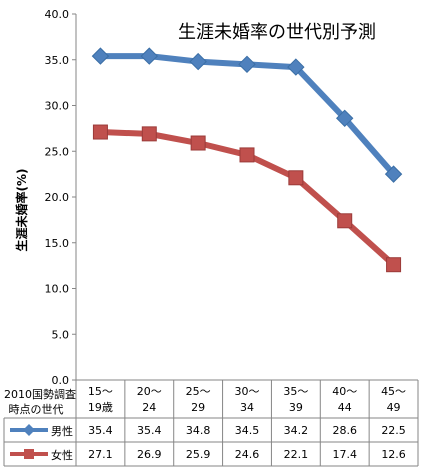  Describe the element at coordinates (36, 409) in the screenshot. I see `table-header-line: 時点の世代` at that location.